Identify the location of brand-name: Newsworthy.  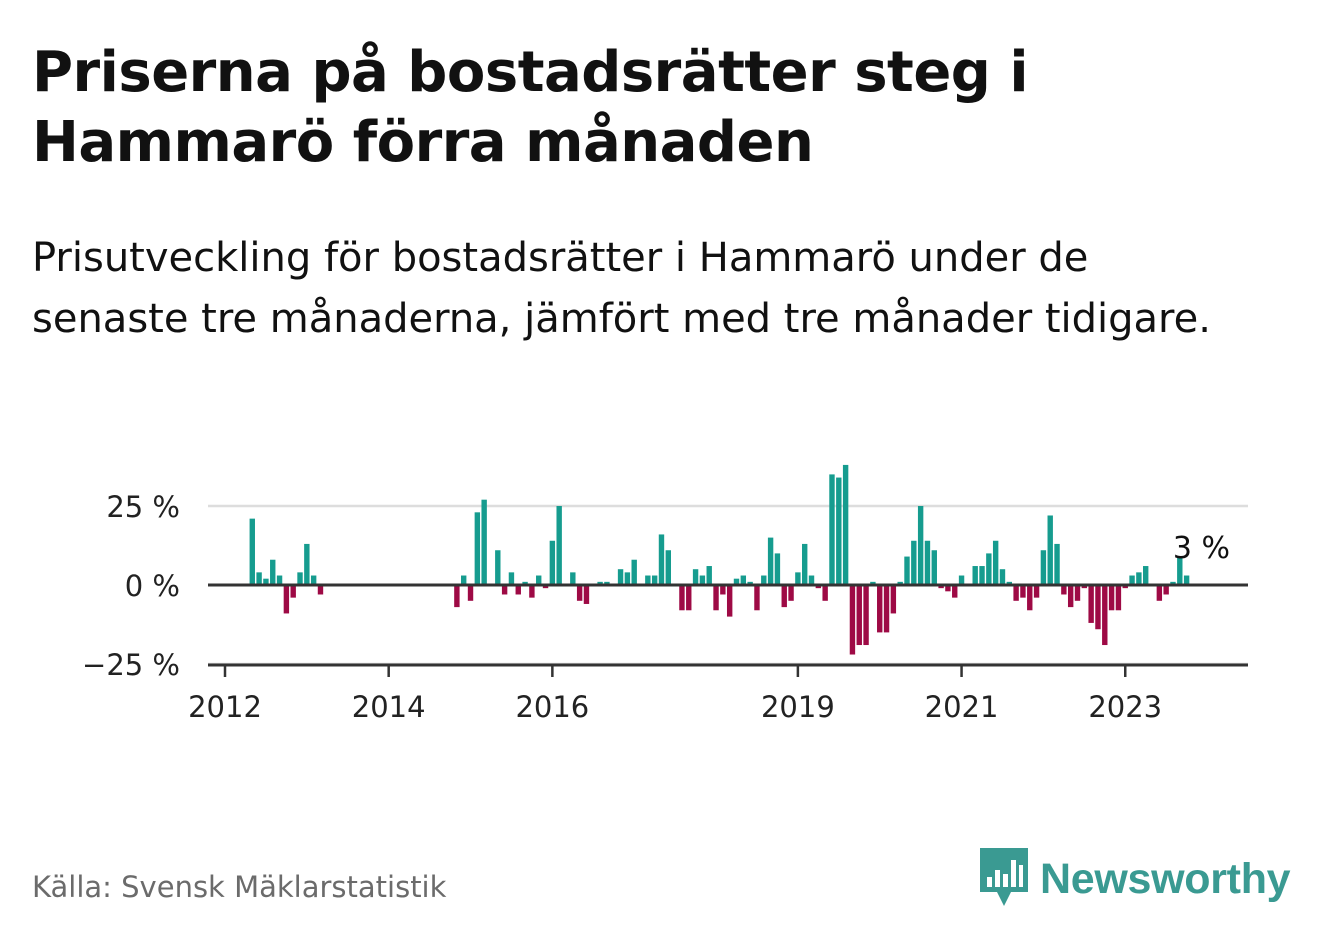
(1165, 878).